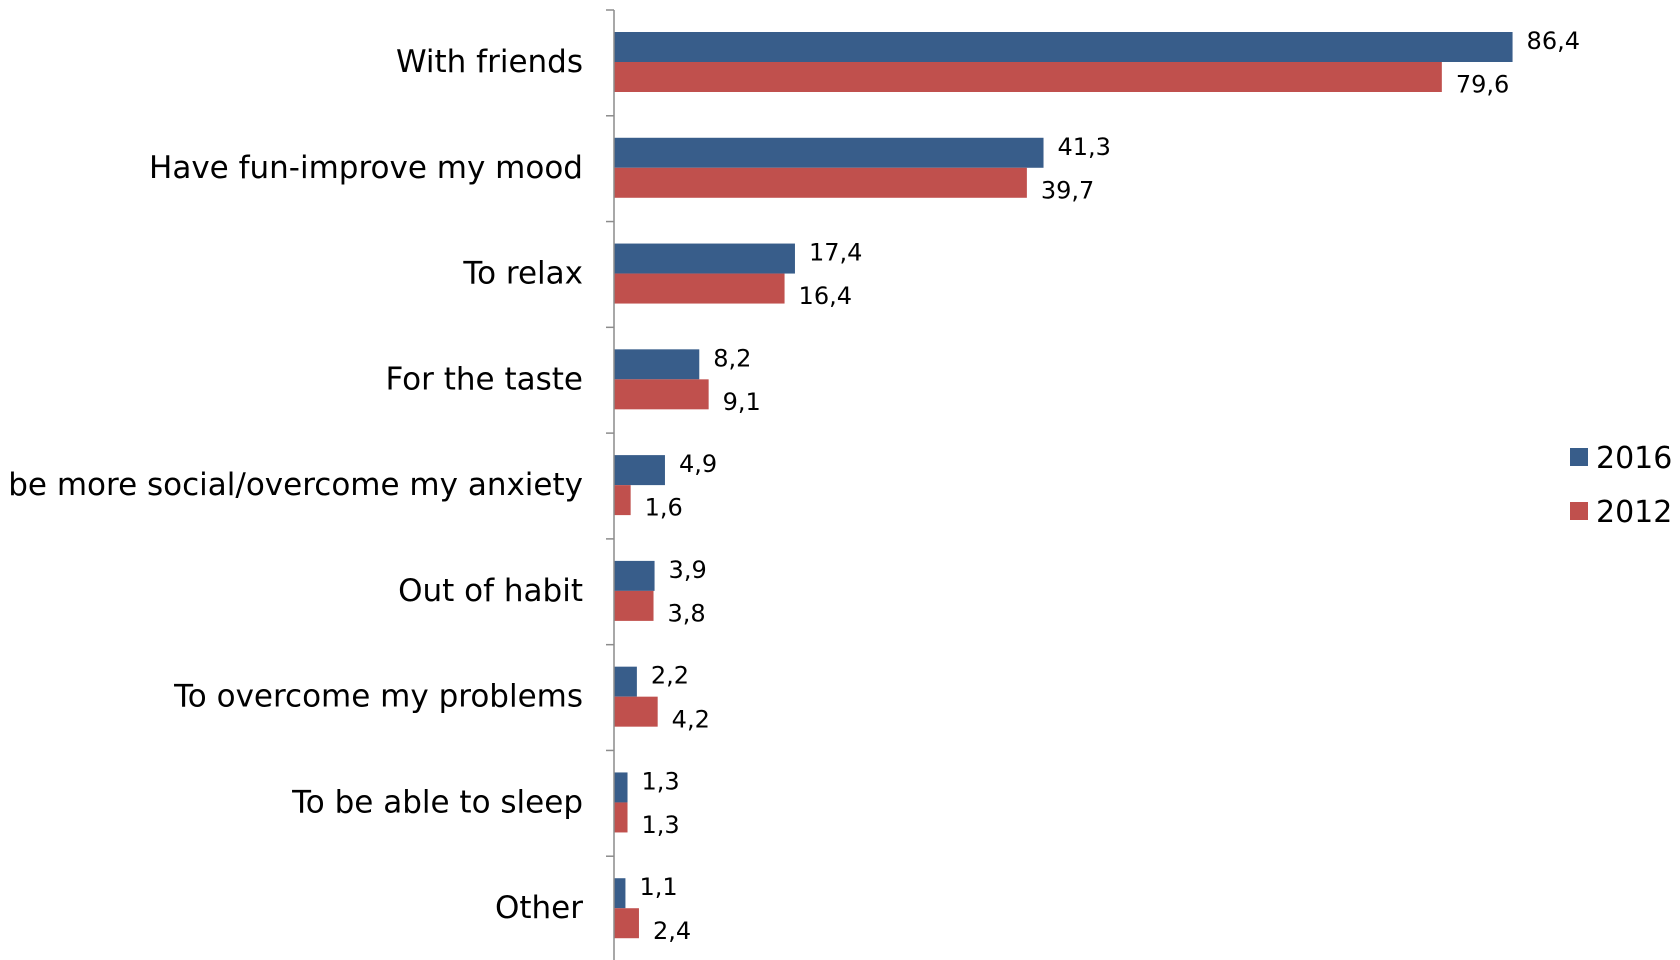 The image size is (1680, 960). Describe the element at coordinates (820, 182) in the screenshot. I see `bar-2012-have-fun-improve-my-mood` at that location.